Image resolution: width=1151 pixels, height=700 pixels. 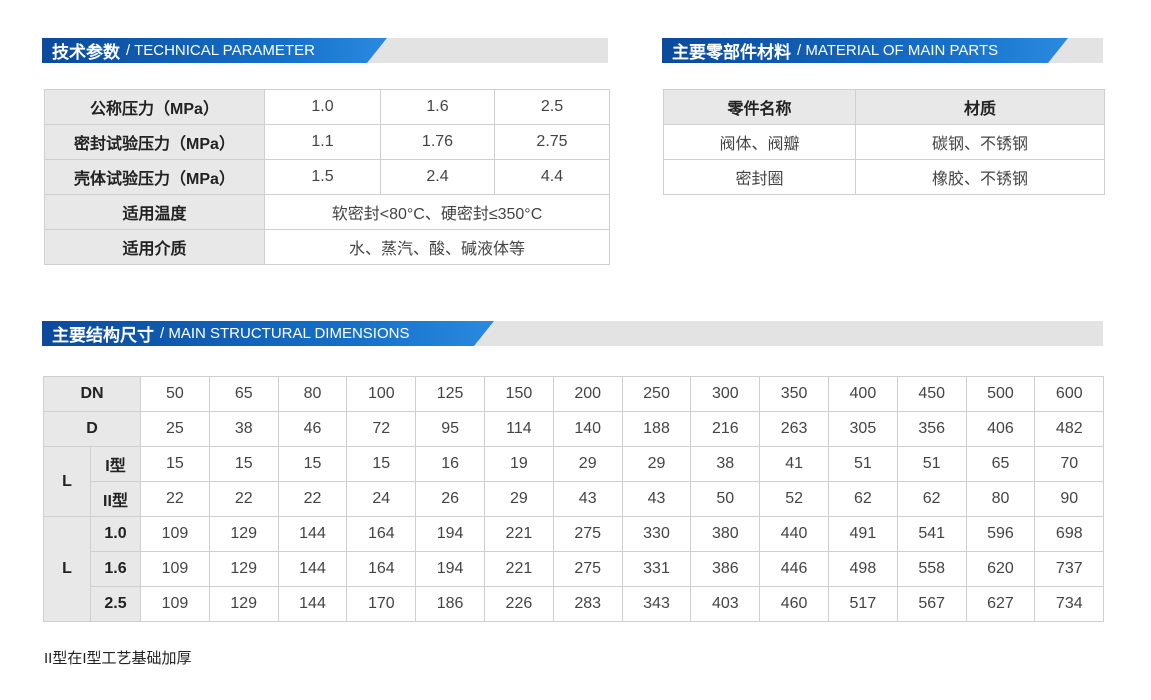 I want to click on header-row: 零件名称 材质, so click(x=884, y=107).